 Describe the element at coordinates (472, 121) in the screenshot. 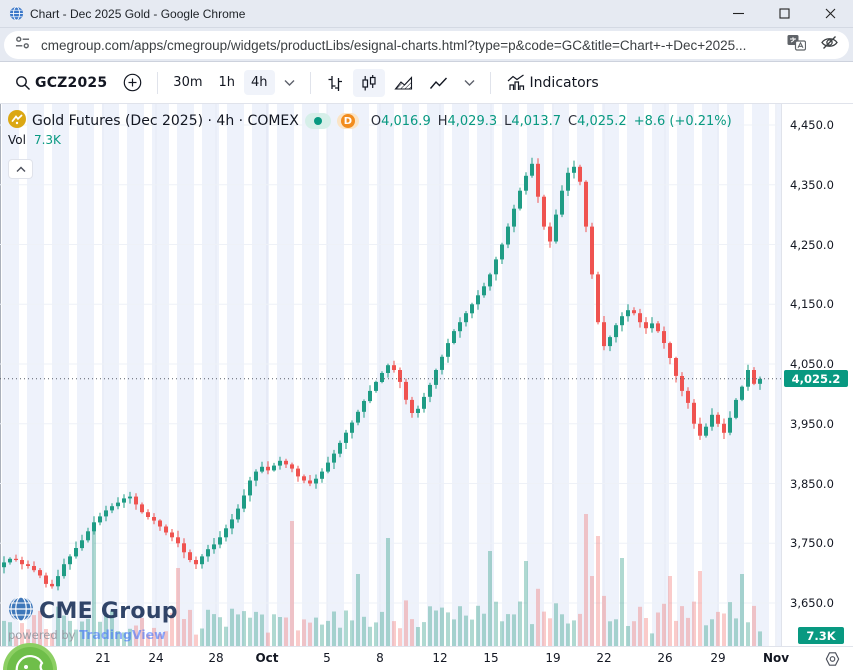

I see `high-value: 4,029.3` at that location.